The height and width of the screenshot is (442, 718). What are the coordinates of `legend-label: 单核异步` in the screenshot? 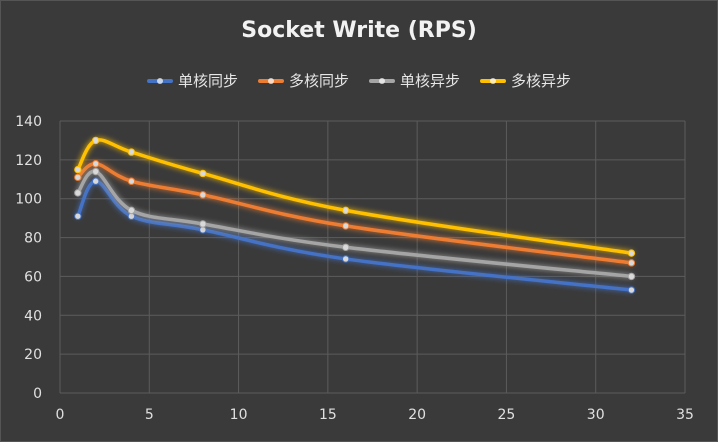 It's located at (430, 81).